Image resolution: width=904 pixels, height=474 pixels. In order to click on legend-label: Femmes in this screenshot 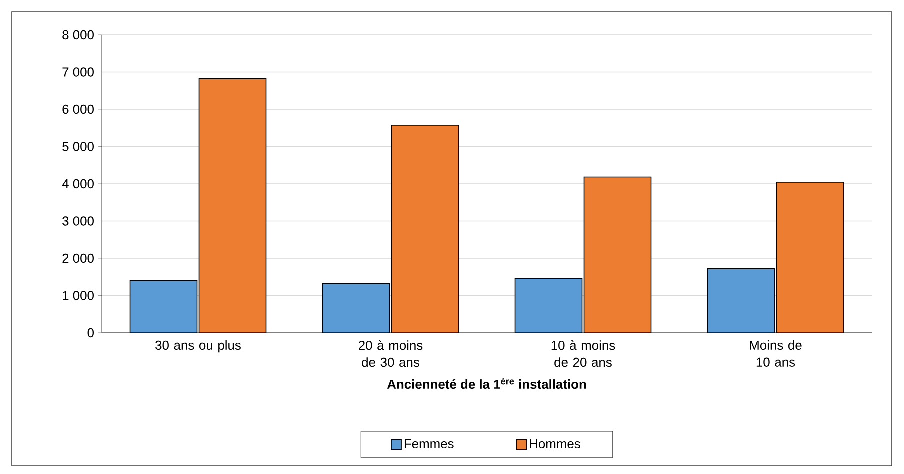, I will do `click(429, 444)`.